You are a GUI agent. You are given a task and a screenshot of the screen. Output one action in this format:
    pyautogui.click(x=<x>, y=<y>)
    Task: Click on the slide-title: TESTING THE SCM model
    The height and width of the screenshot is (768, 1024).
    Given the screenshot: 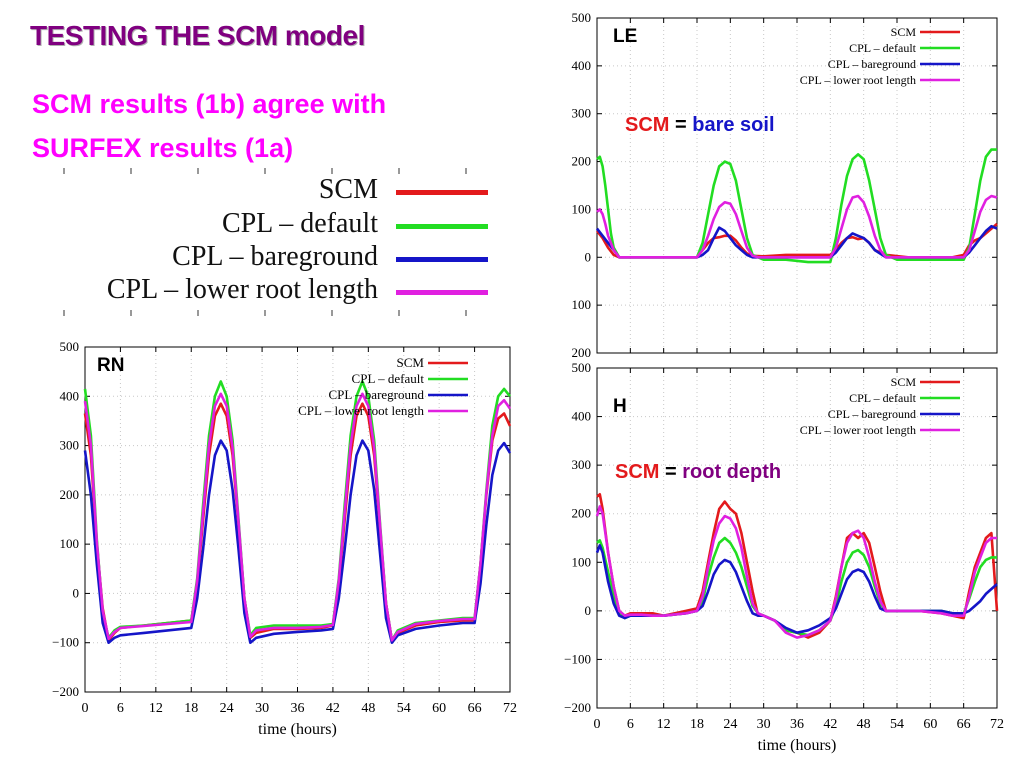 What is the action you would take?
    pyautogui.click(x=197, y=35)
    